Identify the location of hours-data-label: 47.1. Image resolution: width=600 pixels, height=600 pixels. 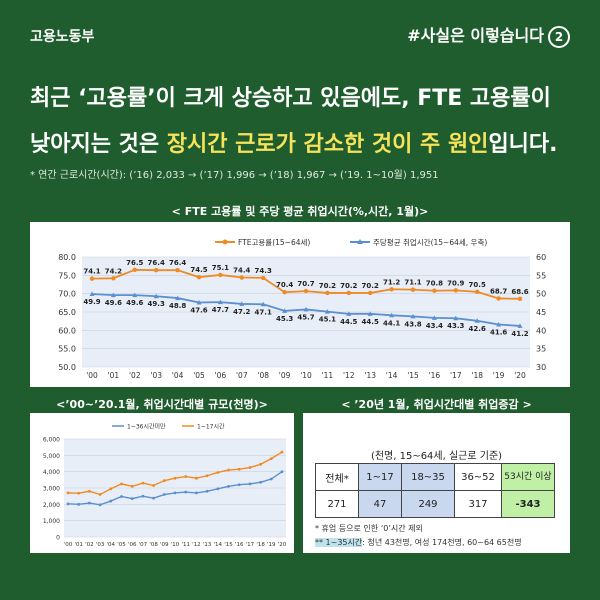
(263, 312).